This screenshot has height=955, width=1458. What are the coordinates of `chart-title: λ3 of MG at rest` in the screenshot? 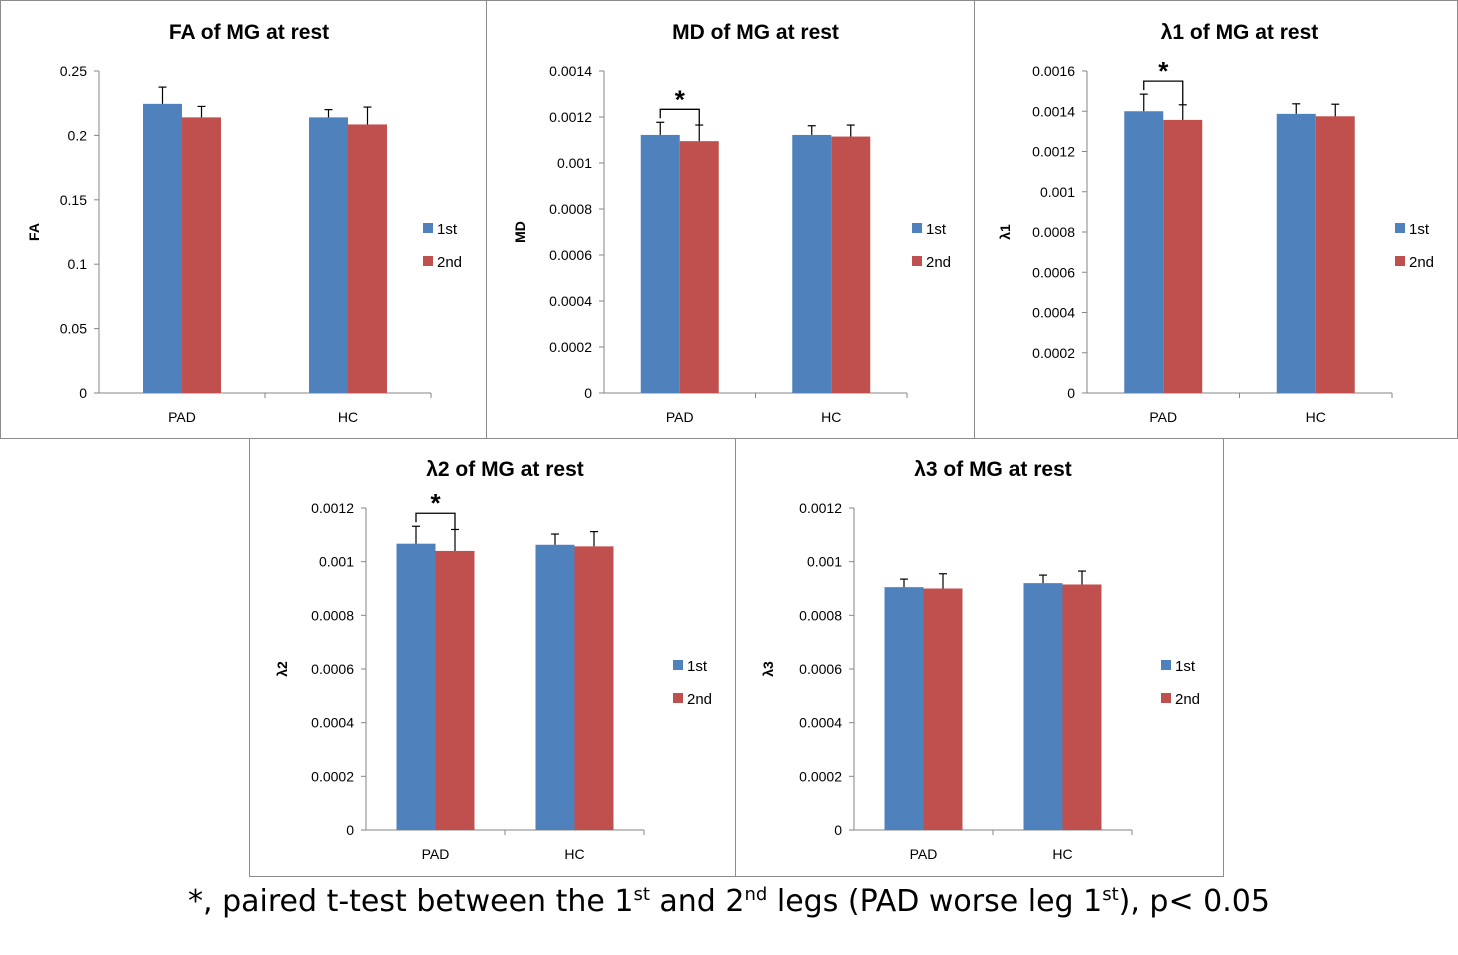 It's located at (993, 469).